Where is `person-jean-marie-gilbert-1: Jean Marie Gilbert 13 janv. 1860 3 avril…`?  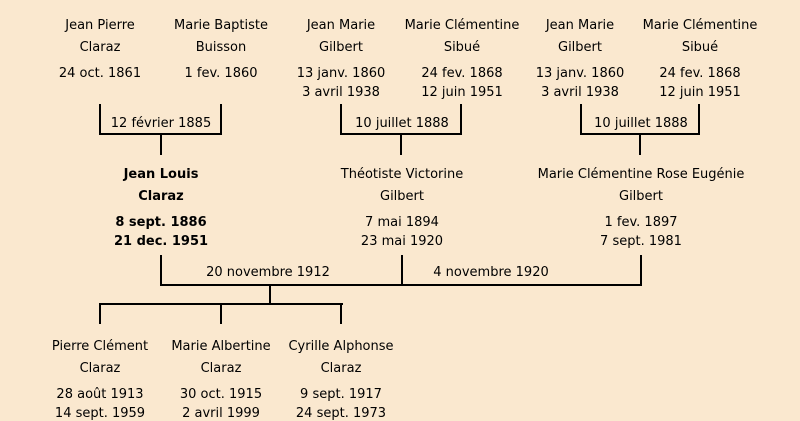
person-jean-marie-gilbert-1: Jean Marie Gilbert 13 janv. 1860 3 avril… is located at coordinates (341, 58).